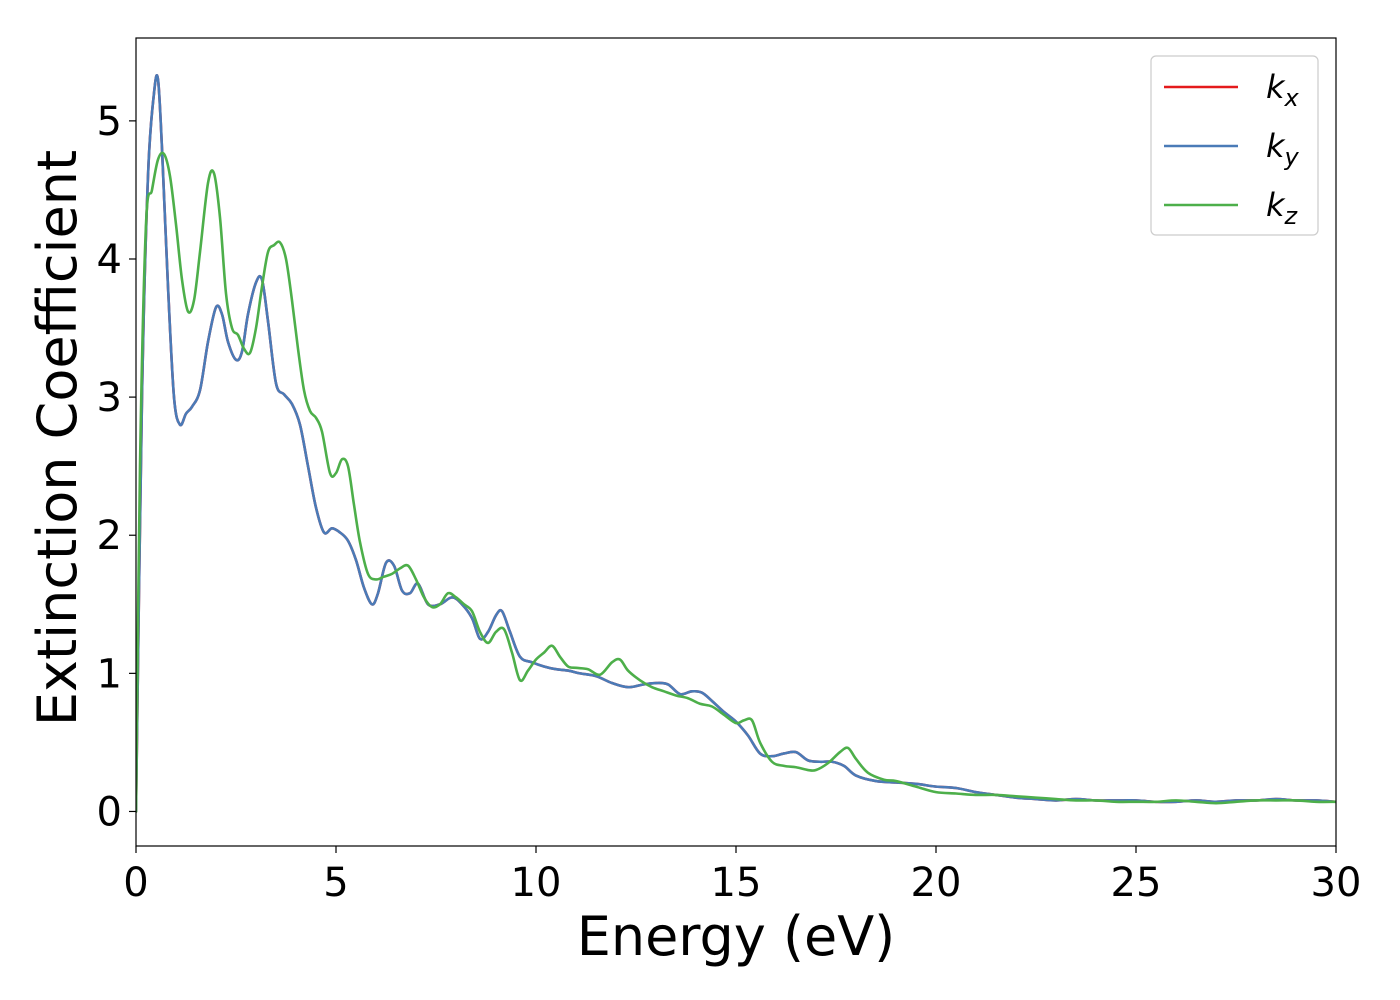 This screenshot has width=1400, height=1000. What do you see at coordinates (536, 883) in the screenshot?
I see `x-tick-label: 10` at bounding box center [536, 883].